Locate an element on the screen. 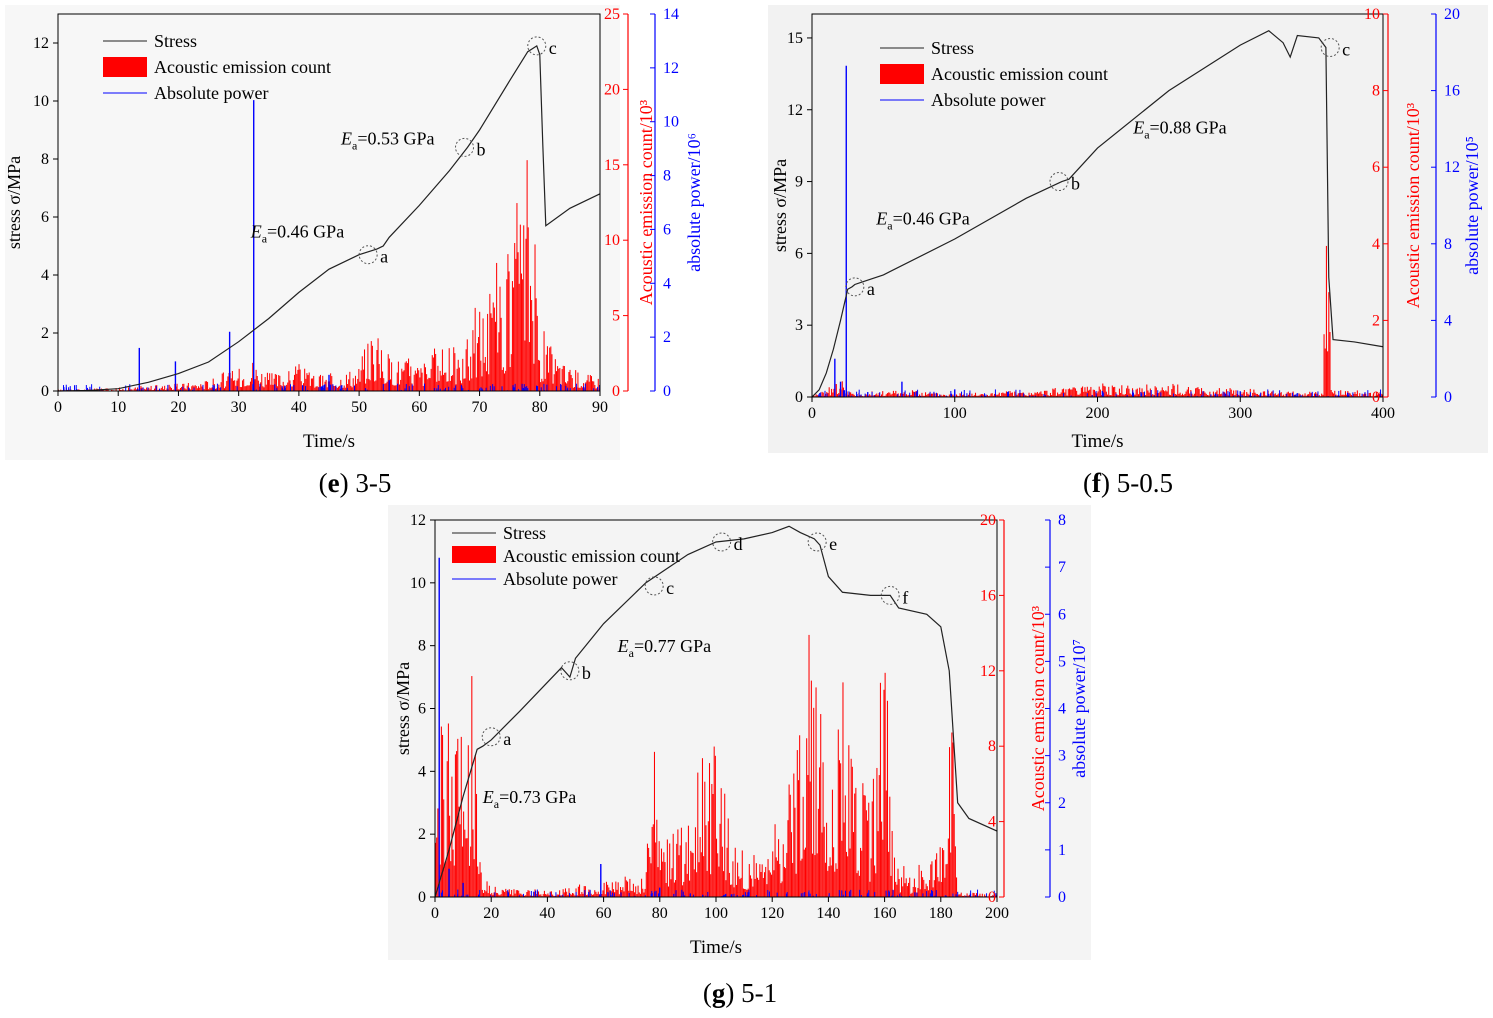 This screenshot has height=1018, width=1493. x-tick-label: 20 is located at coordinates (491, 913).